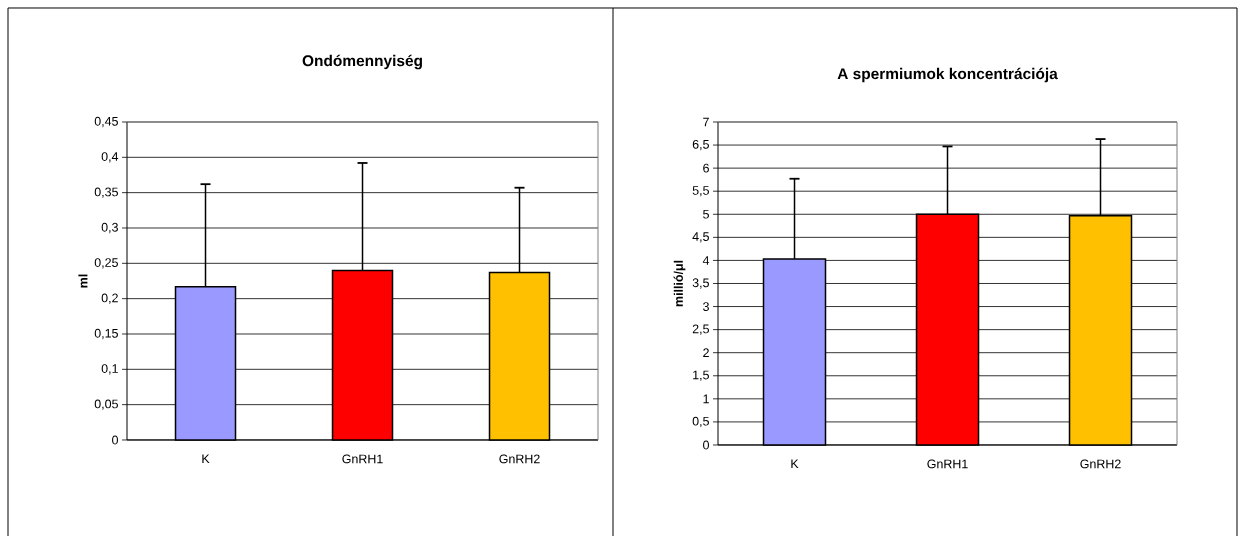 Image resolution: width=1245 pixels, height=536 pixels. What do you see at coordinates (700, 329) in the screenshot?
I see `y-tick-label: 2,5` at bounding box center [700, 329].